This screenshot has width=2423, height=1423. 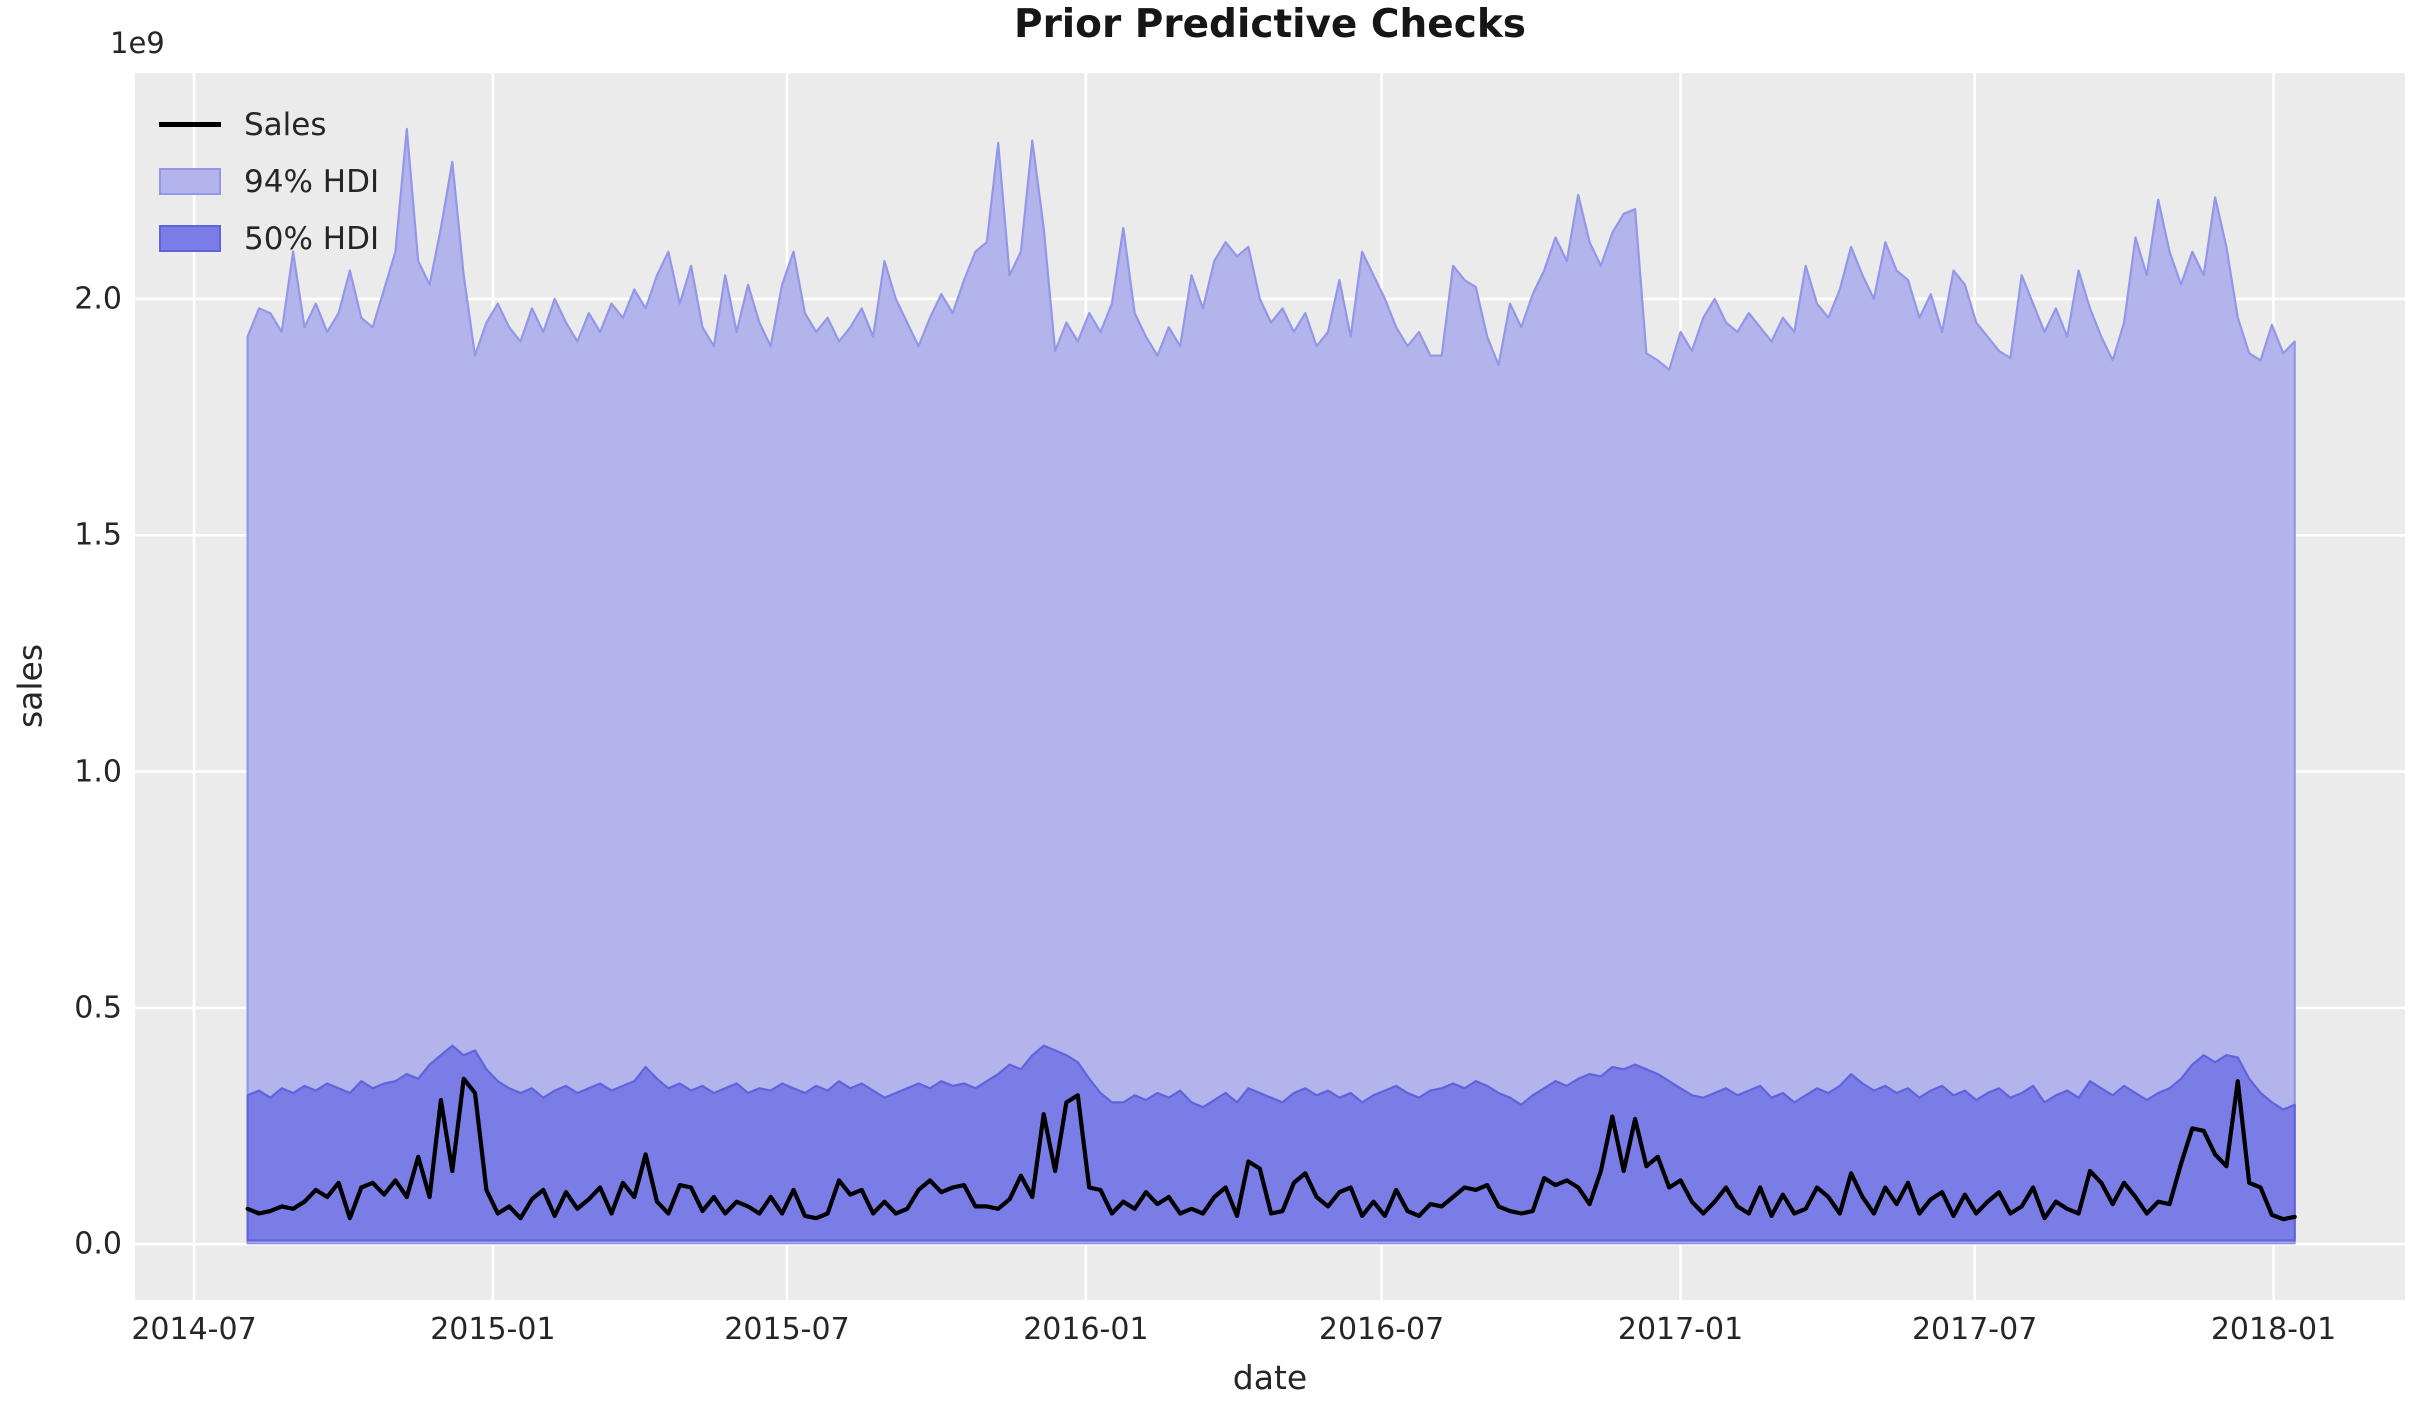 I want to click on y-axis-label: sales, so click(x=30, y=686).